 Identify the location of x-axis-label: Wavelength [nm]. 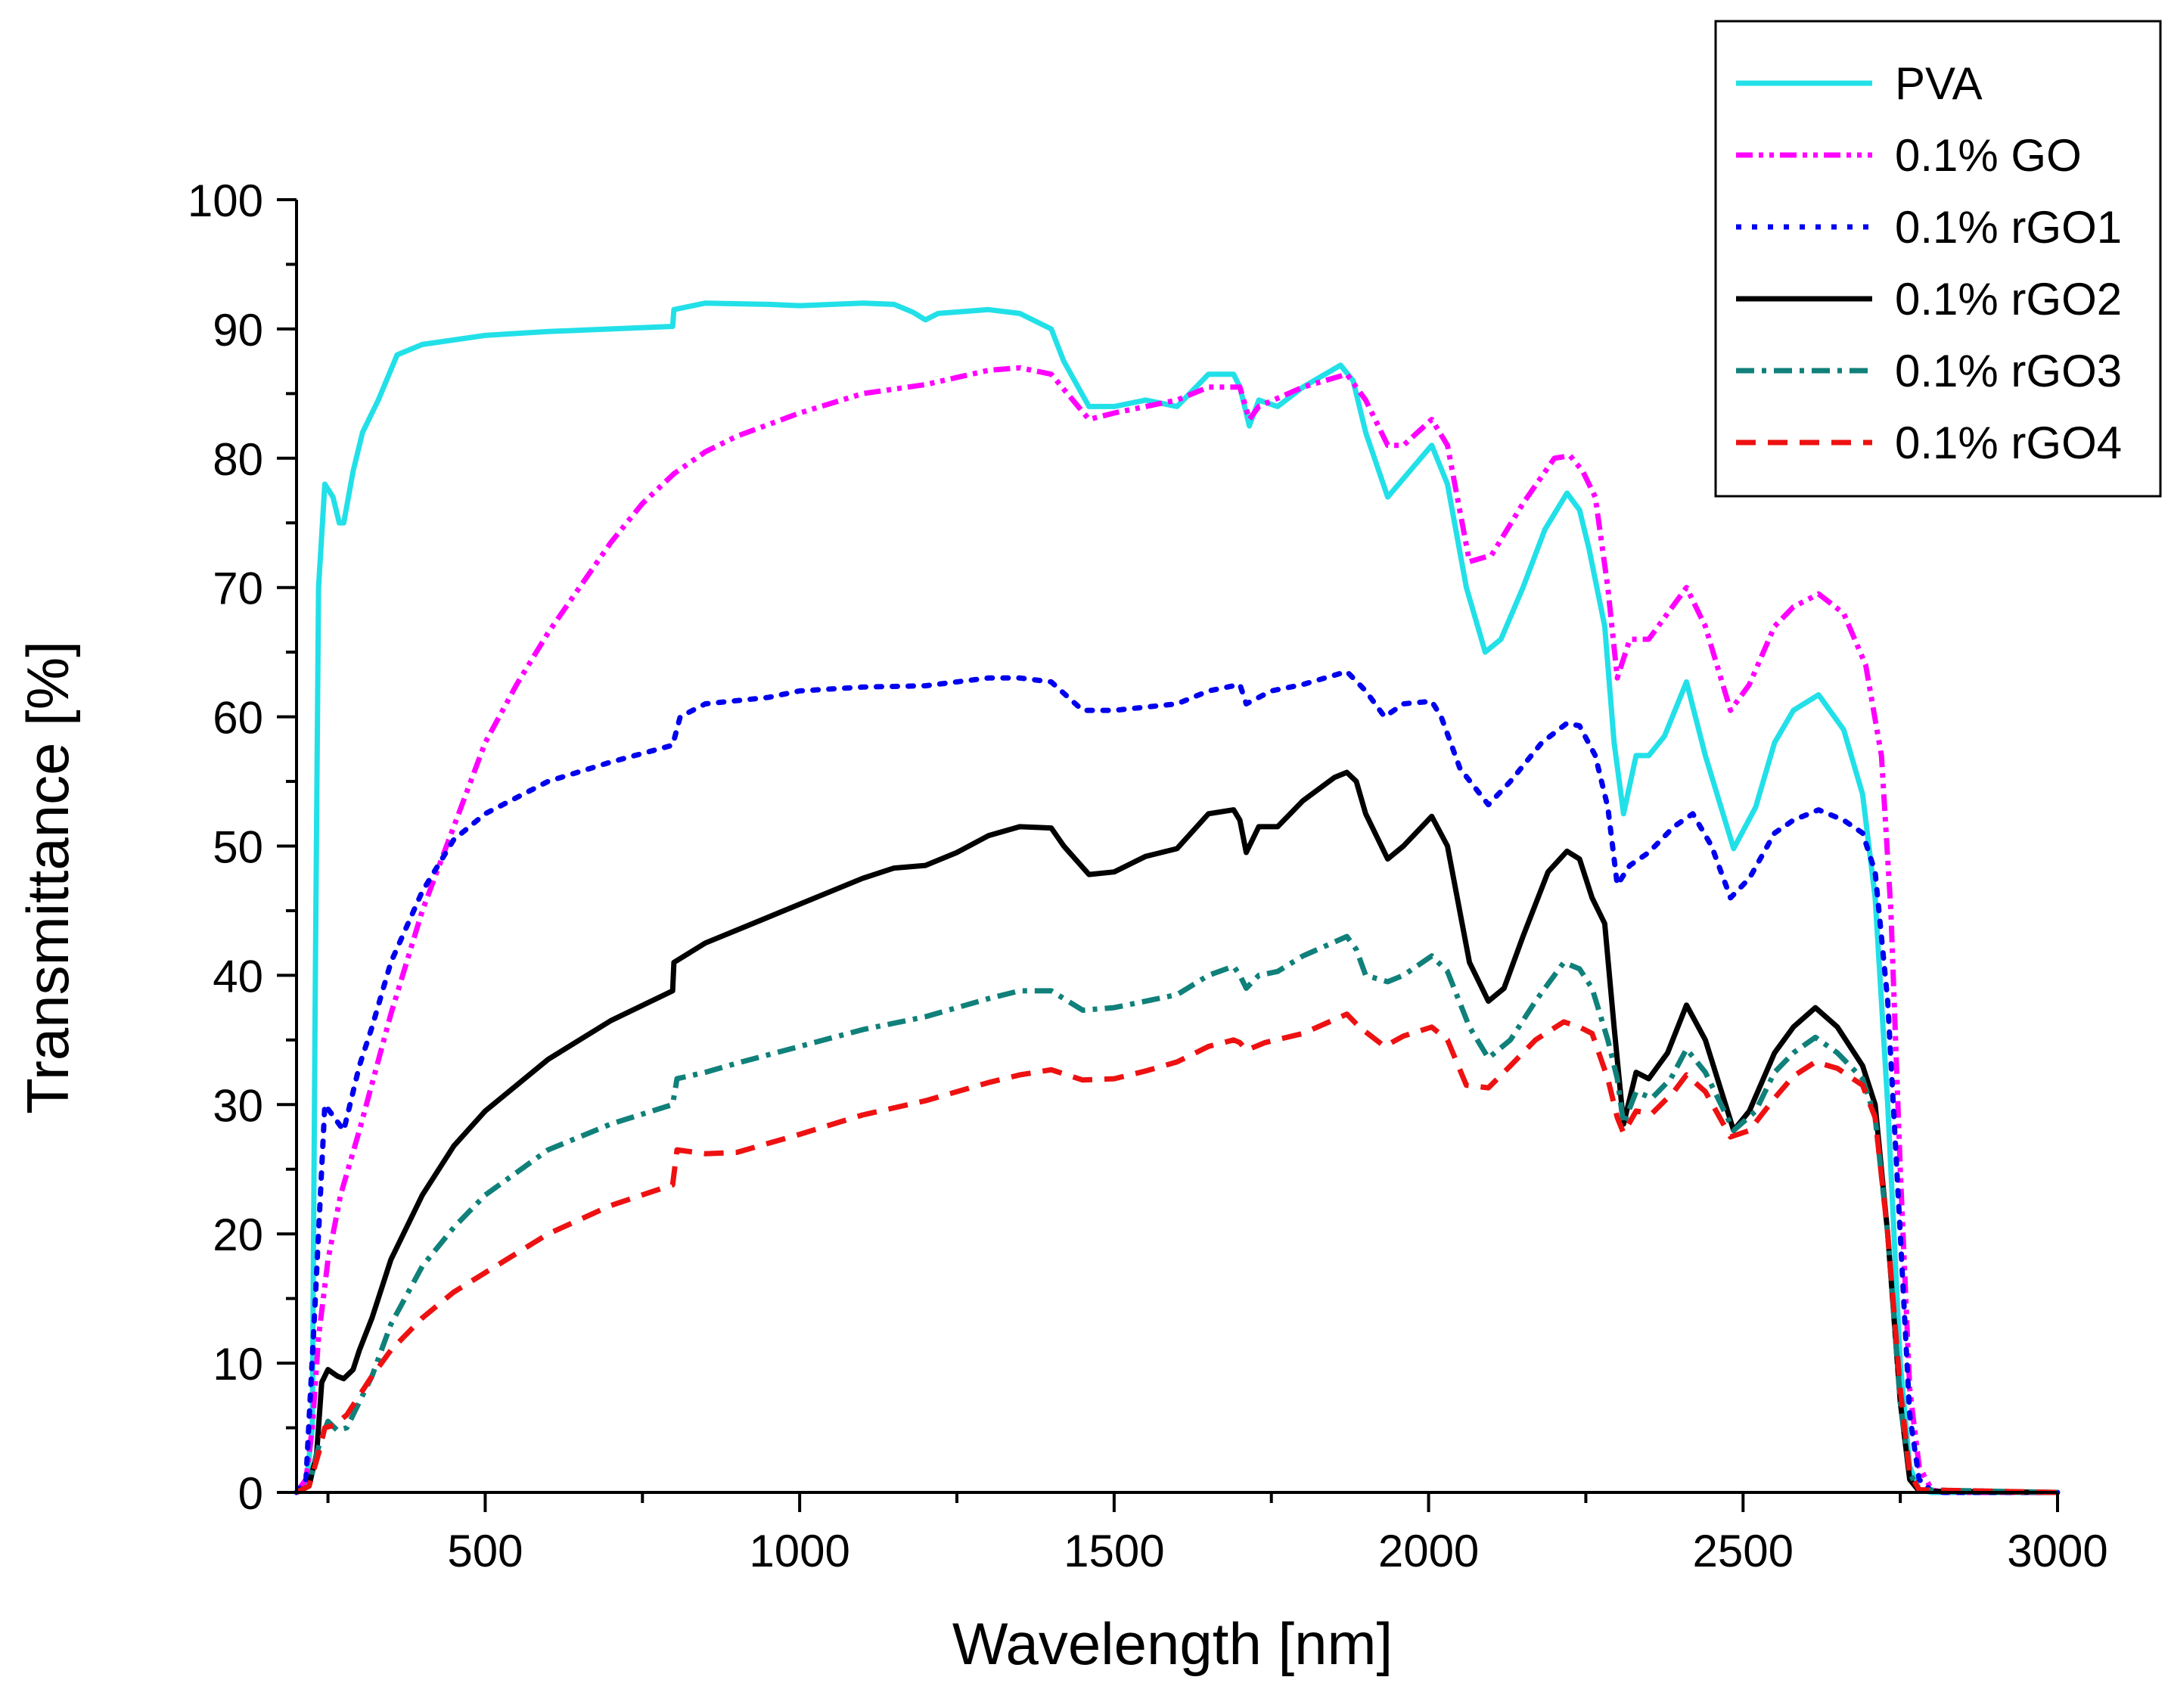
(1172, 1644).